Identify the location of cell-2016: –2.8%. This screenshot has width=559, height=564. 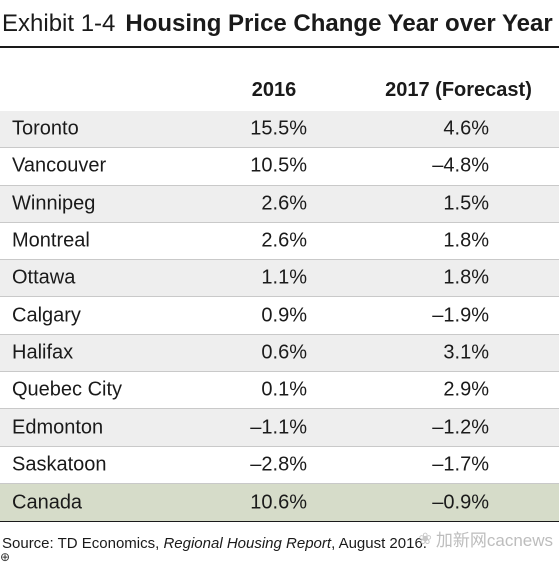
(278, 464).